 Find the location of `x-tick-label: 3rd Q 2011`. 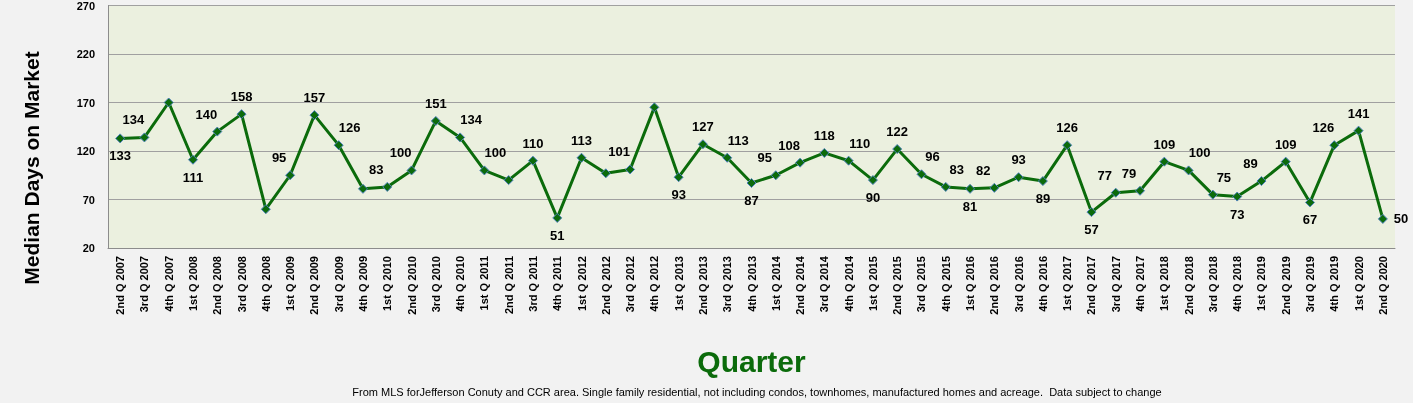

x-tick-label: 3rd Q 2011 is located at coordinates (532, 284).